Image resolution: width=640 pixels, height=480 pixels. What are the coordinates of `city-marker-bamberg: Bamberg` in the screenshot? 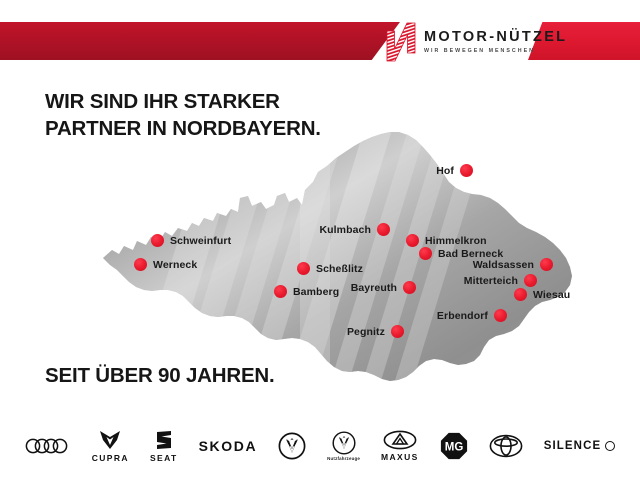 It's located at (306, 291).